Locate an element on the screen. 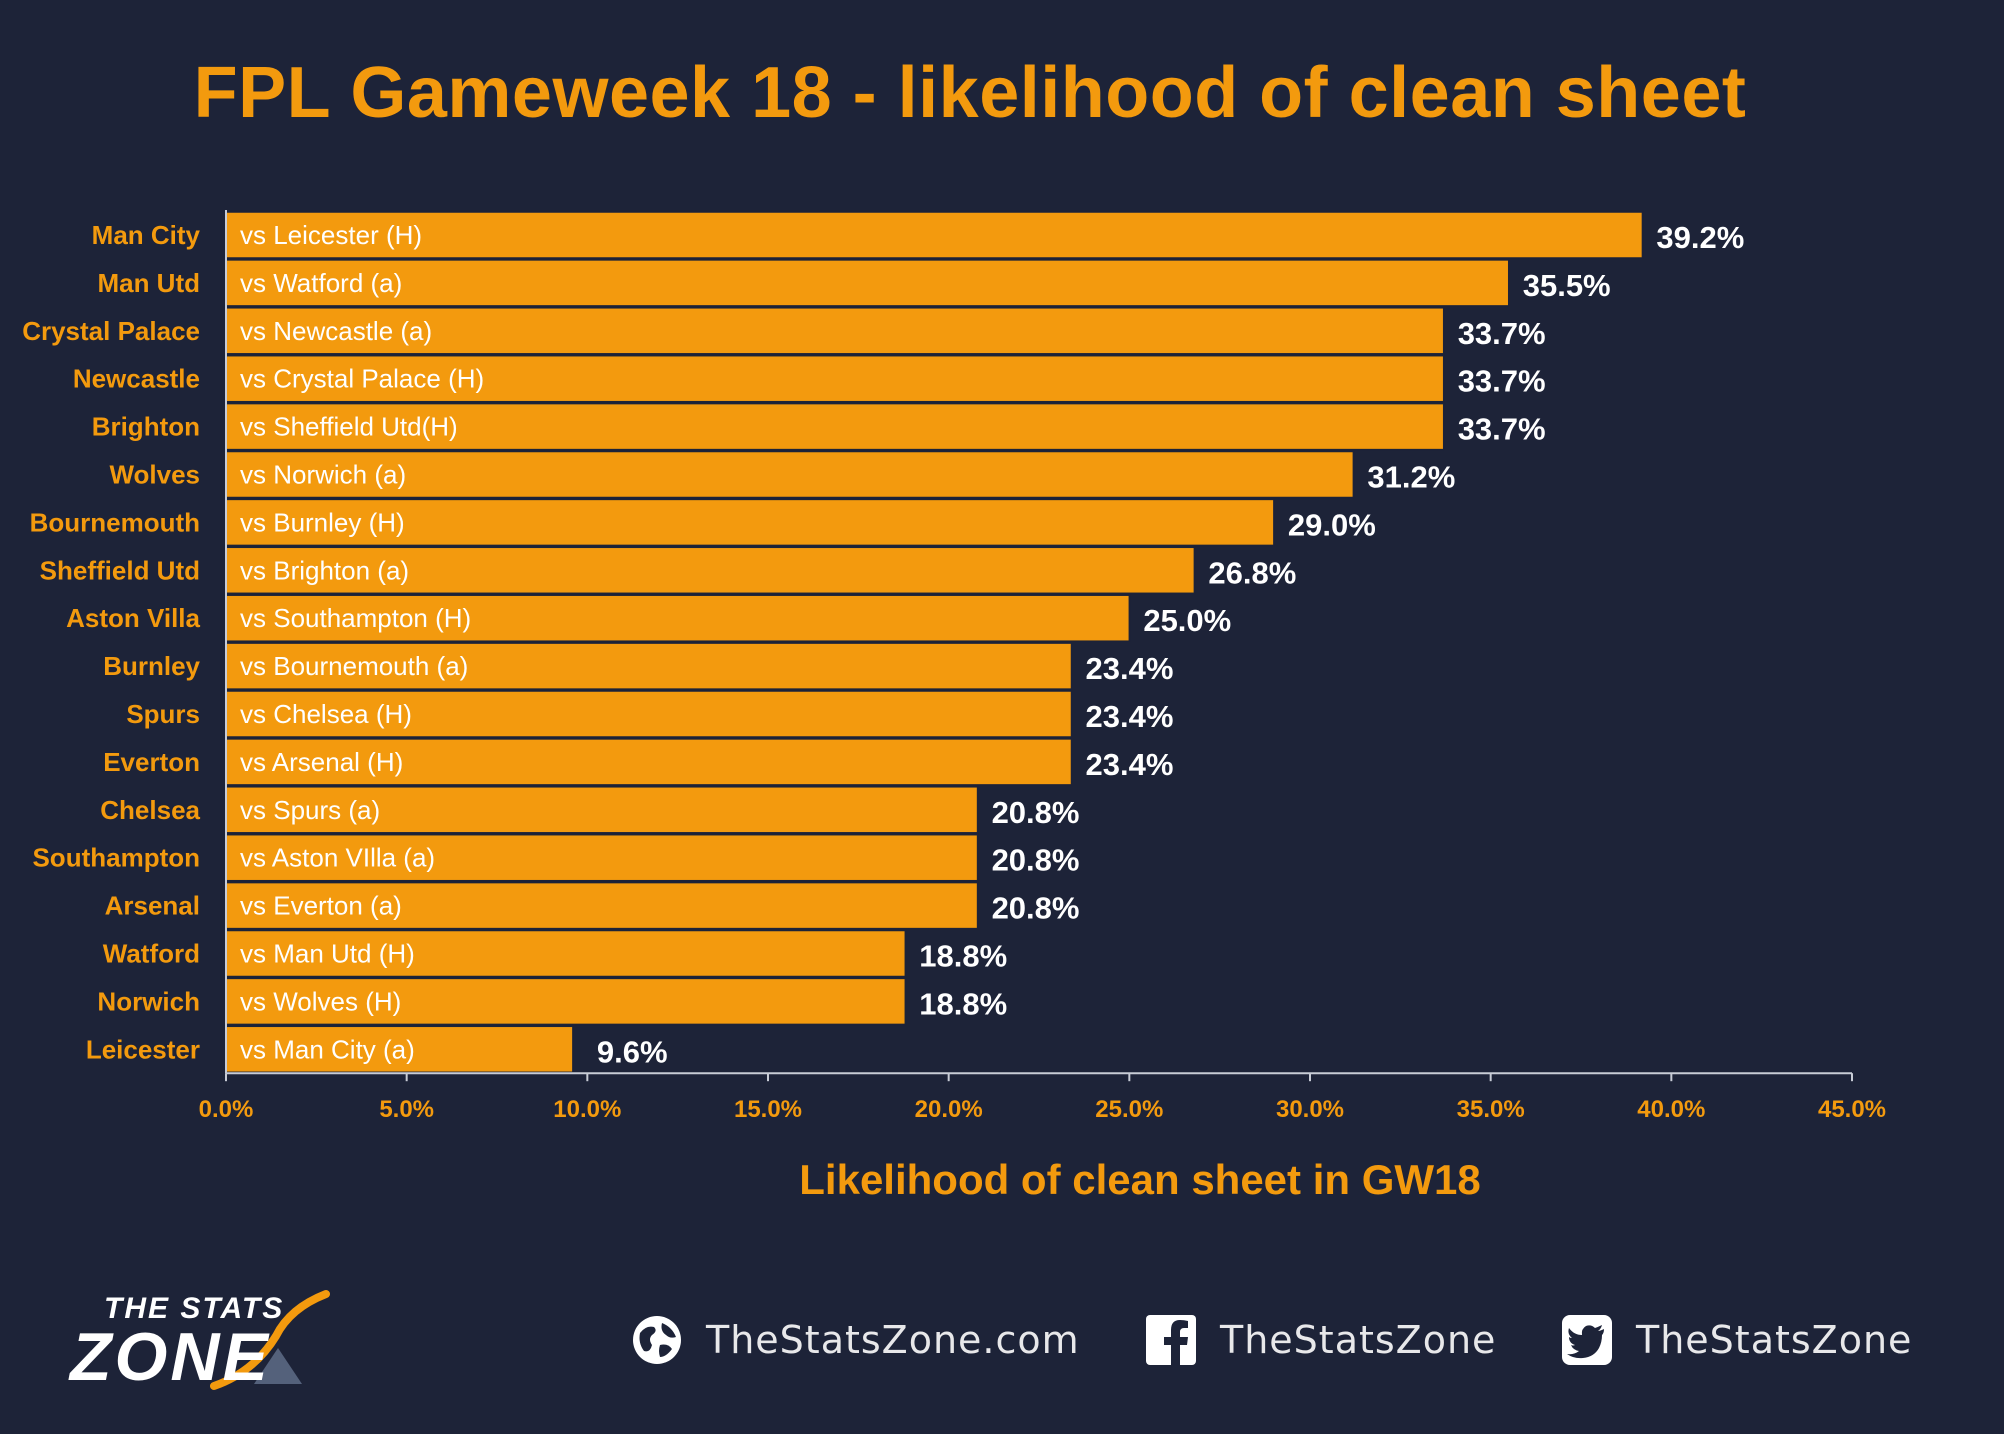 The height and width of the screenshot is (1434, 2004). fixture-label: vs Man City (a) is located at coordinates (327, 1049).